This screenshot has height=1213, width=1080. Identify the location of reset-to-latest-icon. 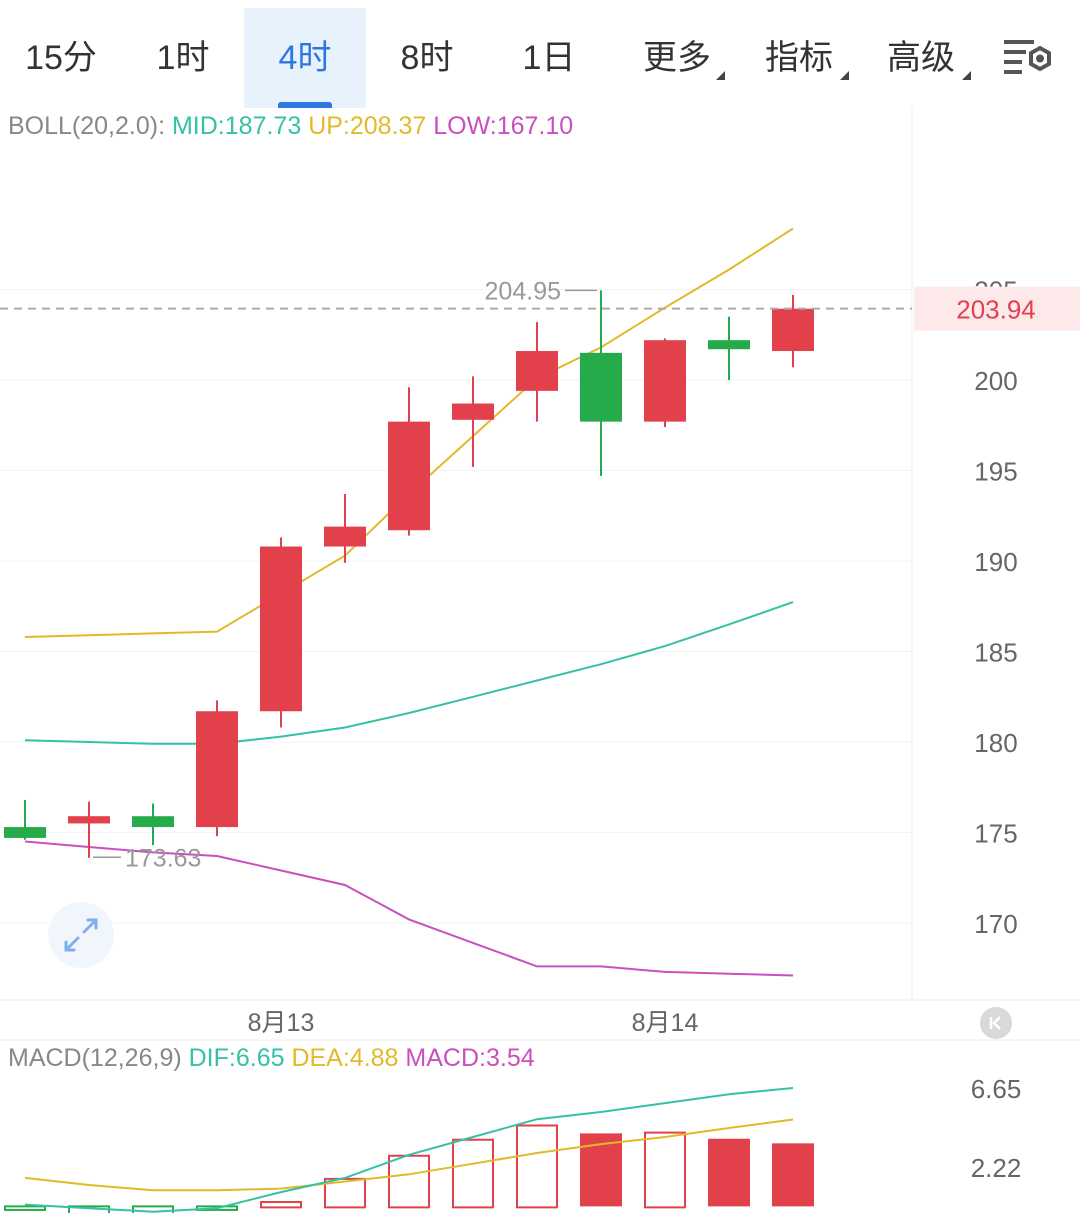
(995, 1023).